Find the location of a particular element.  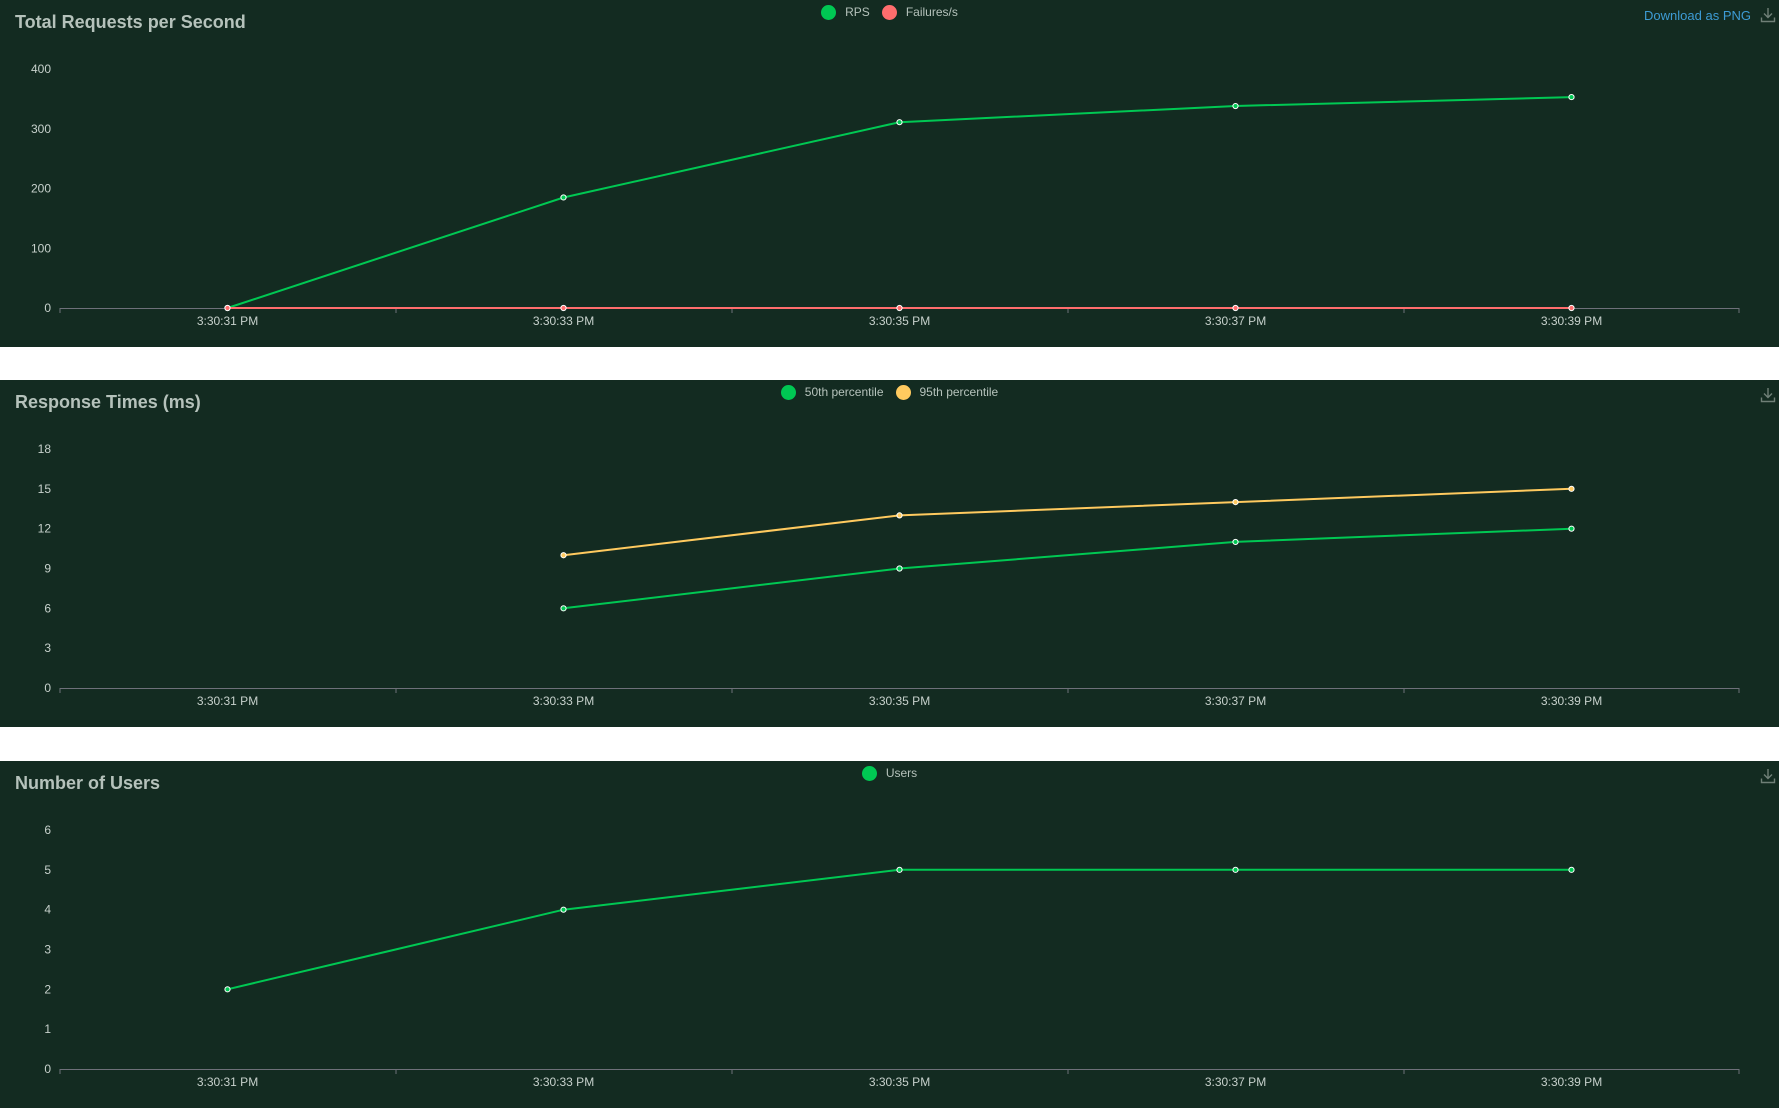

y-tick-label: 1 is located at coordinates (47, 1029).